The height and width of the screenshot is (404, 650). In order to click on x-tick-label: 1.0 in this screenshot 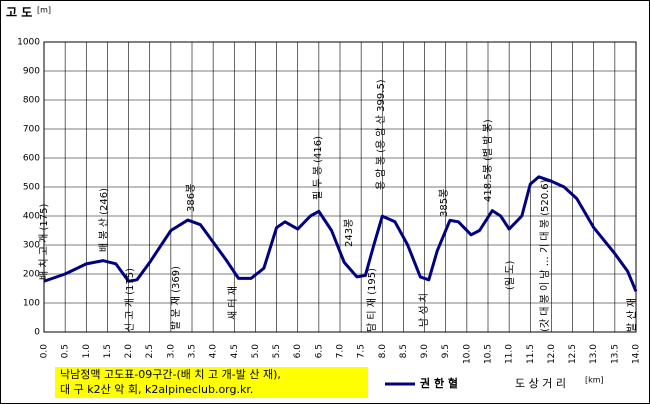, I will do `click(87, 351)`.